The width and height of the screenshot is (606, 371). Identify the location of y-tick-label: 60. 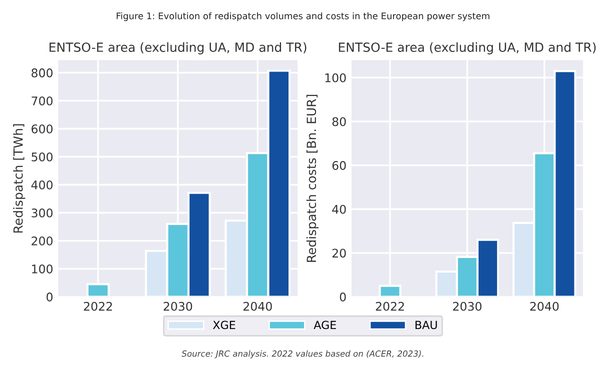
(339, 165).